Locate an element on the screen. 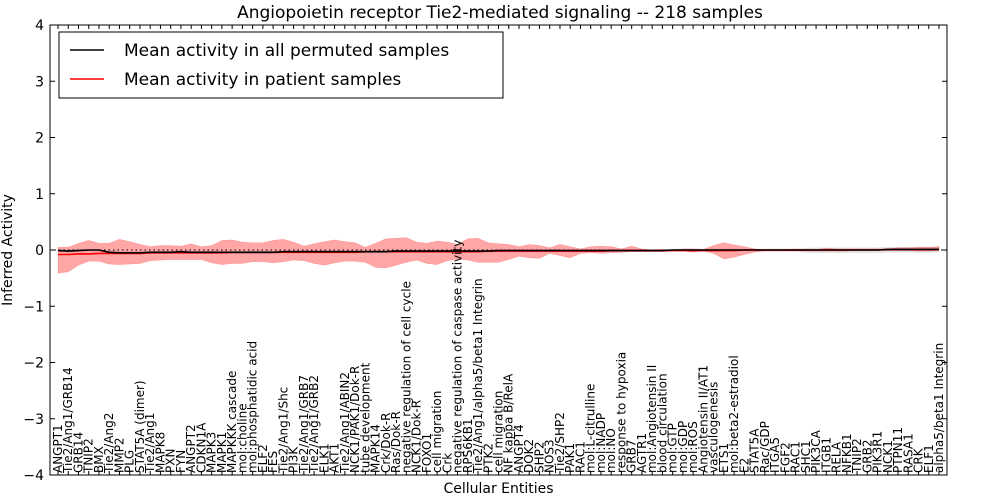 Image resolution: width=1000 pixels, height=500 pixels. x-tick-label: GRB2 is located at coordinates (867, 456).